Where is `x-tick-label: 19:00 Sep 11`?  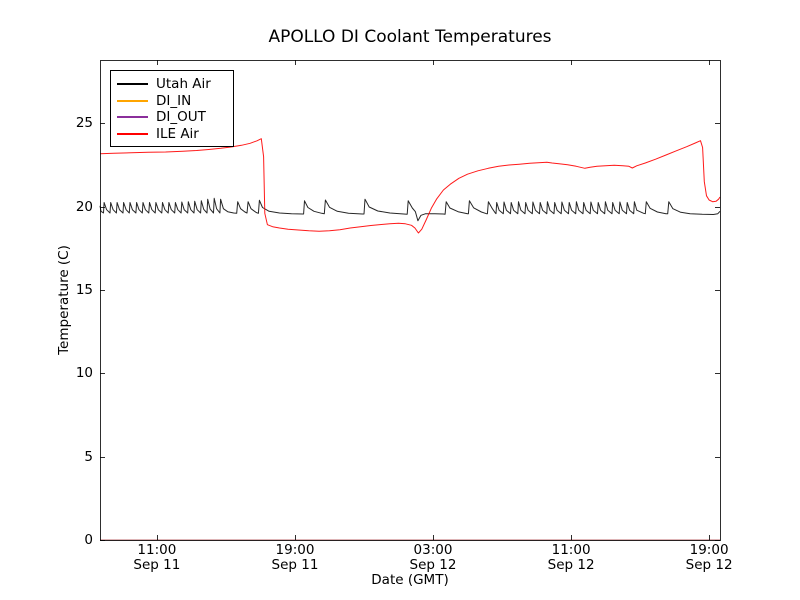 x-tick-label: 19:00 Sep 11 is located at coordinates (295, 557).